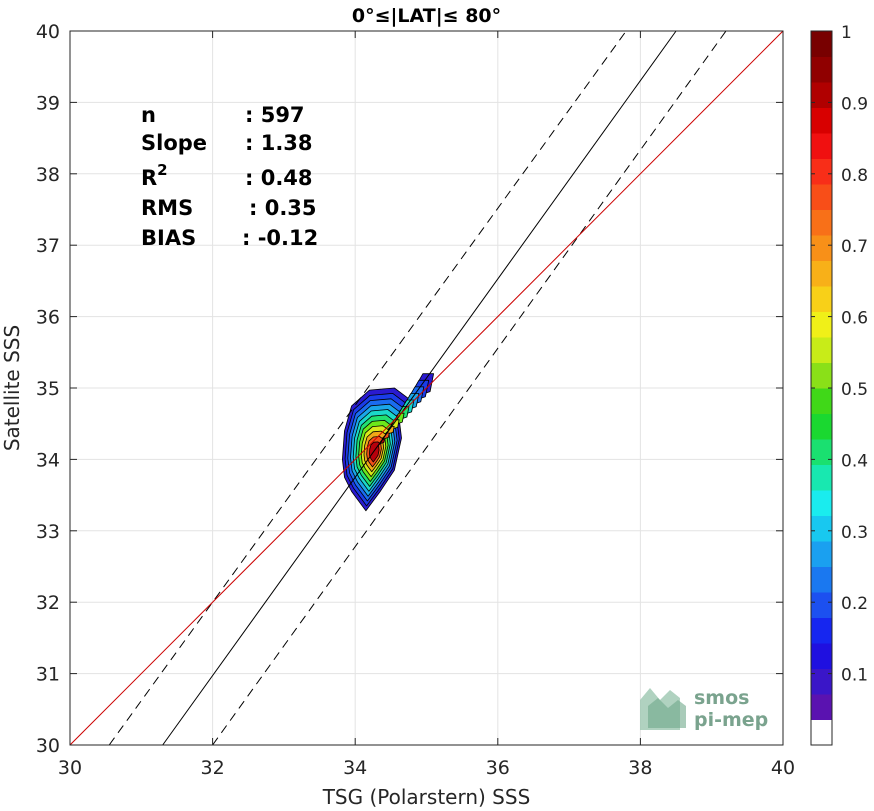 The width and height of the screenshot is (874, 811). Describe the element at coordinates (854, 461) in the screenshot. I see `colorbar-tick-label: 0.4` at that location.